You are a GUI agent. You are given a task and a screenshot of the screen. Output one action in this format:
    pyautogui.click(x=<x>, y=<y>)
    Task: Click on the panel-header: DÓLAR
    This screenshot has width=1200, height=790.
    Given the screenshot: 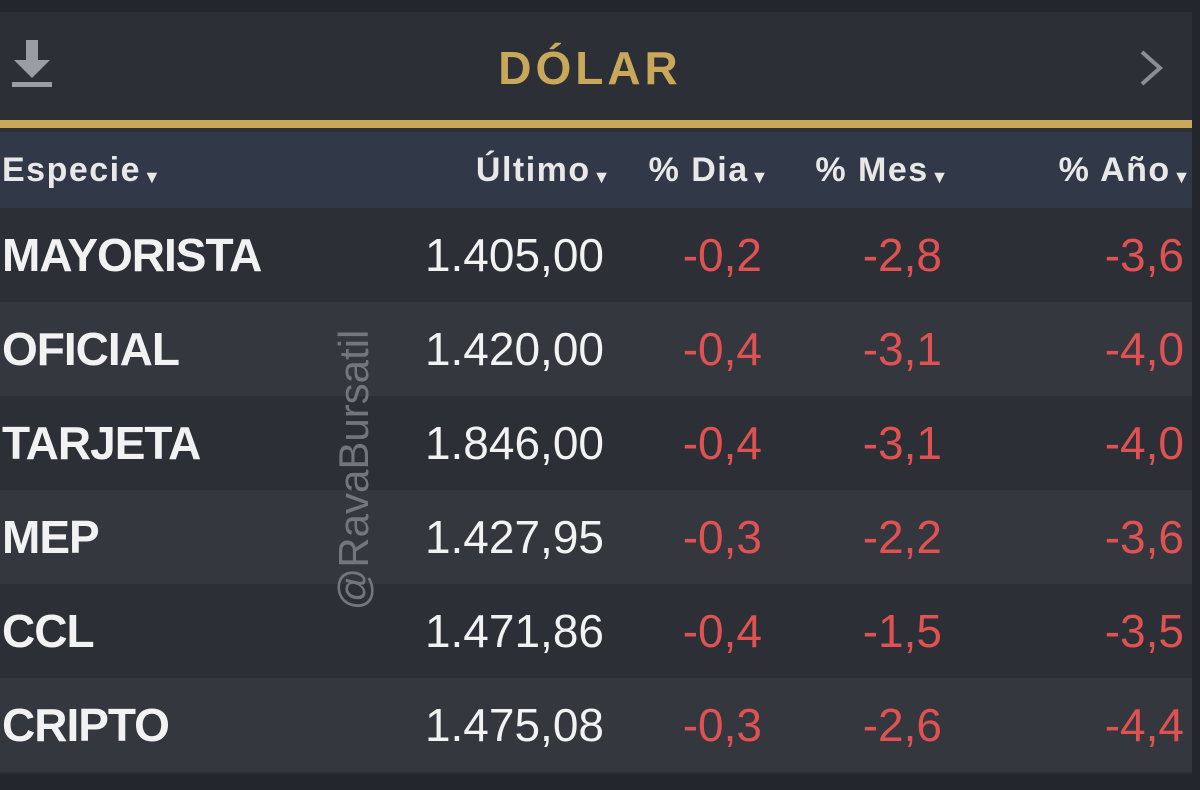 What is the action you would take?
    pyautogui.click(x=596, y=66)
    